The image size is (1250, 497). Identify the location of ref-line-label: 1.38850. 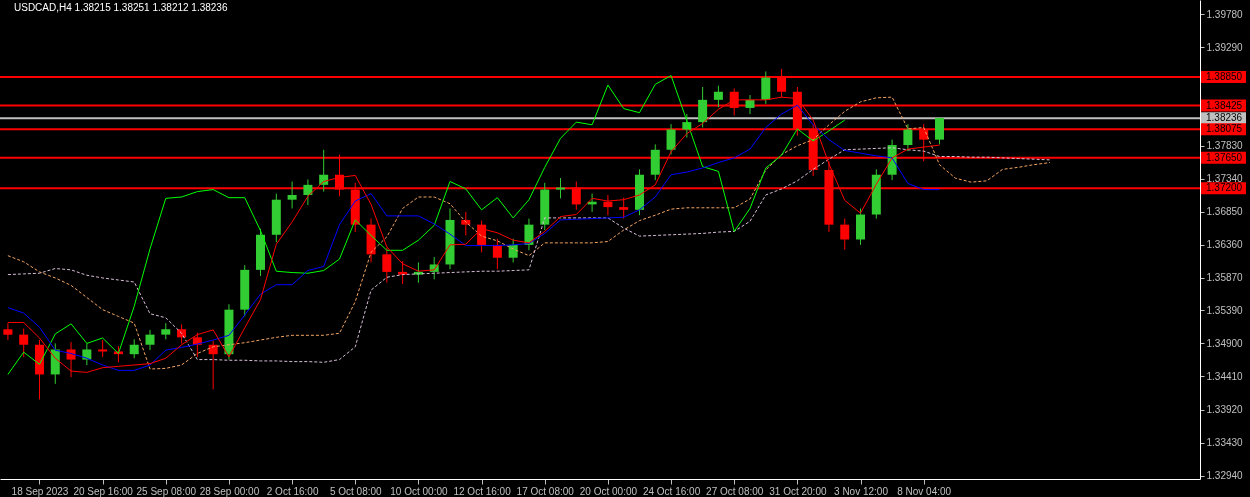
(1224, 76).